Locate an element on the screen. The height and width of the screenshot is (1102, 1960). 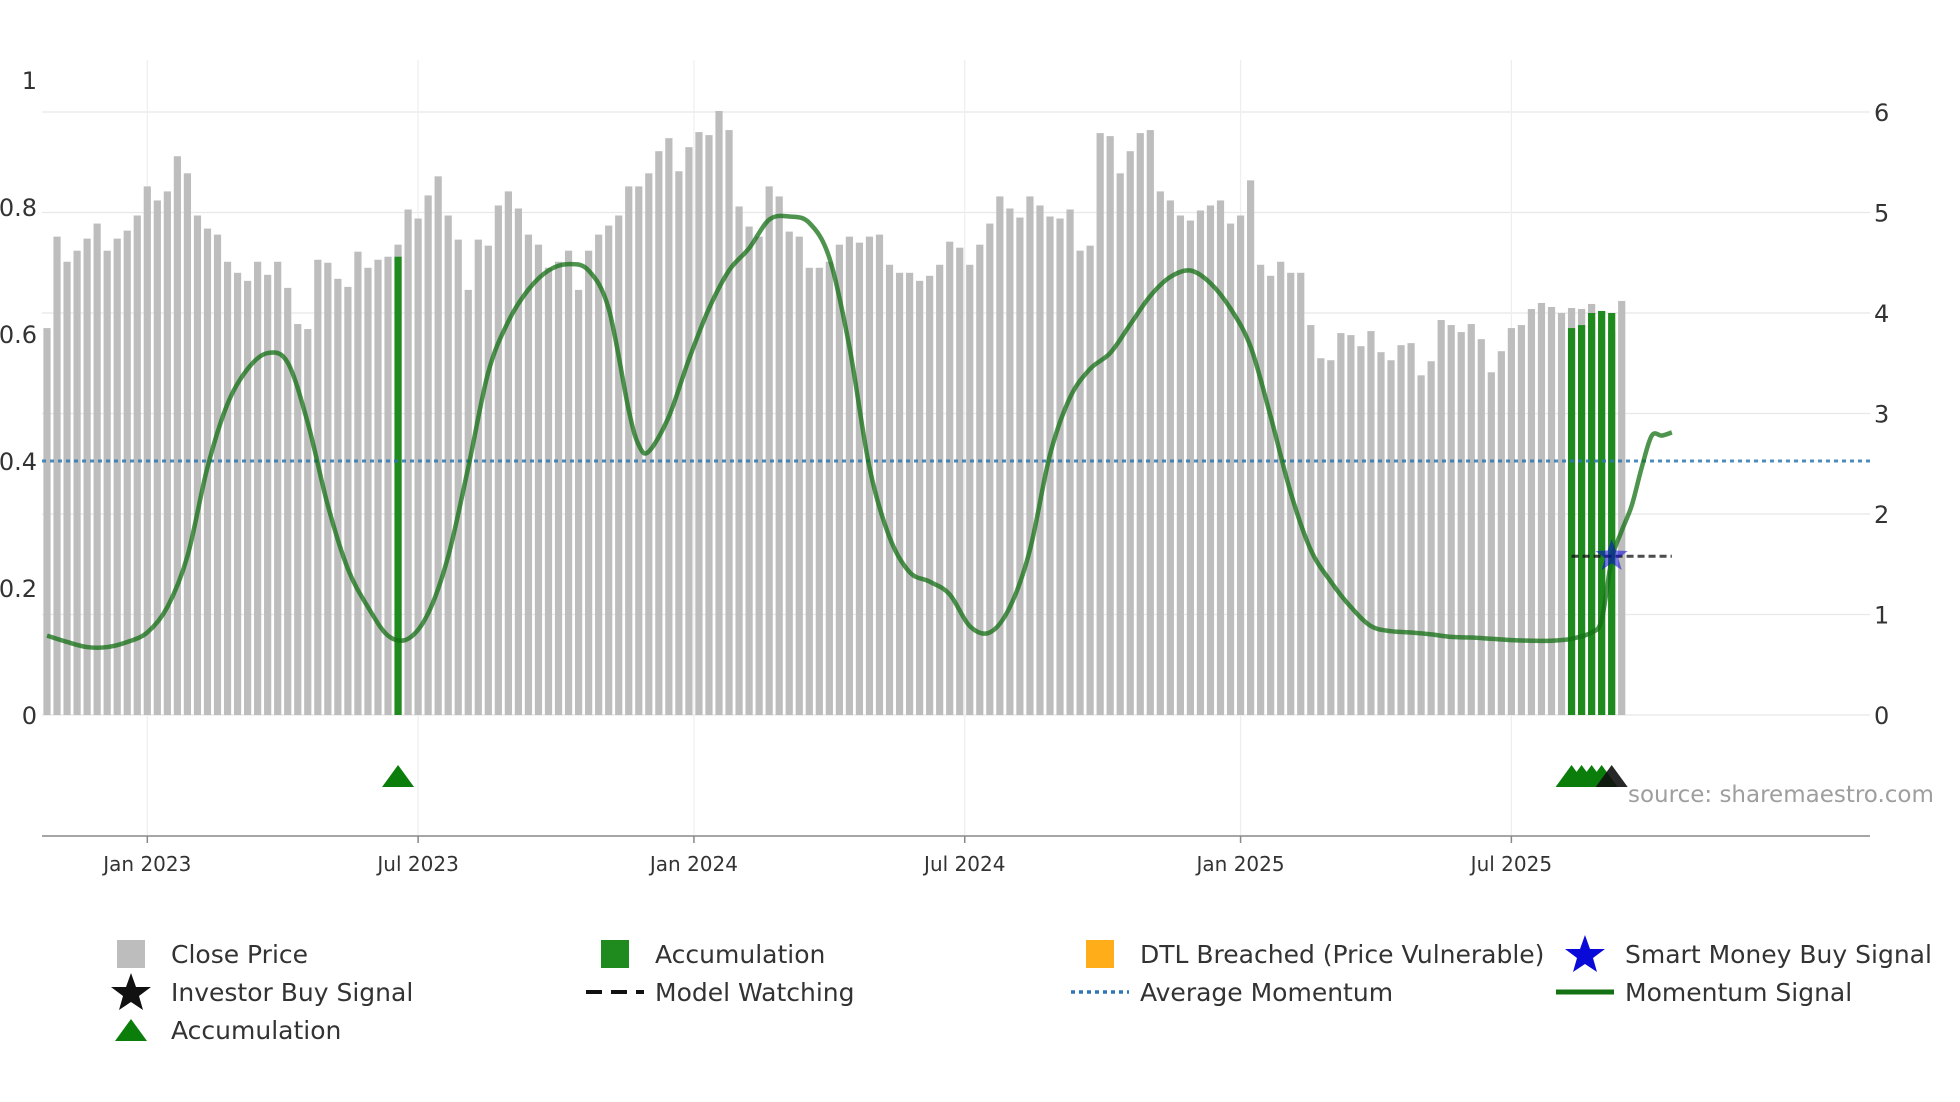
right-axis-tick-label: 4 is located at coordinates (1881, 314).